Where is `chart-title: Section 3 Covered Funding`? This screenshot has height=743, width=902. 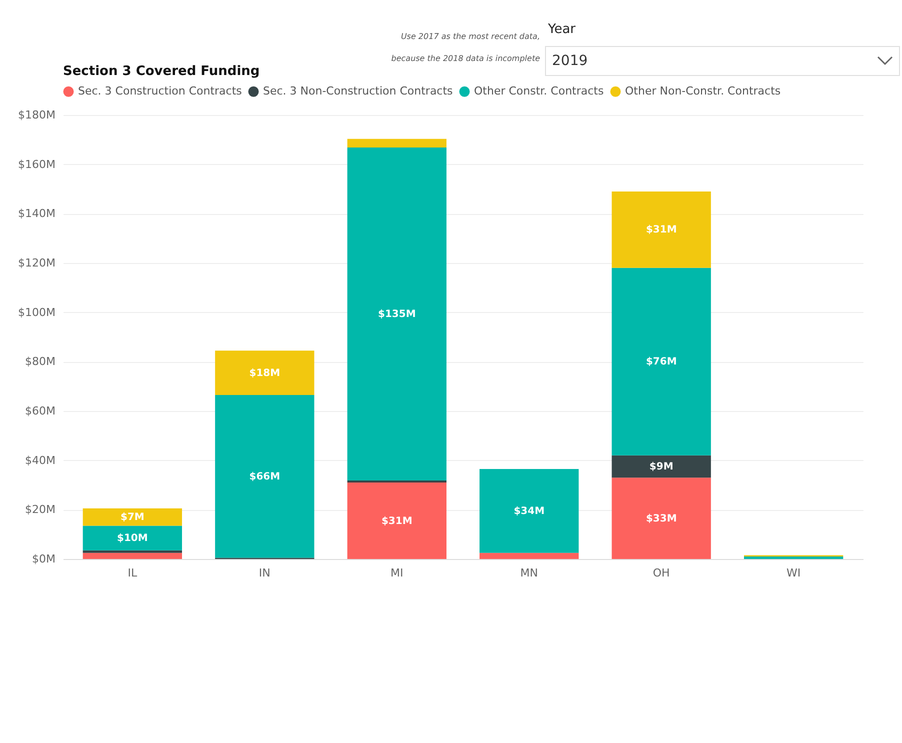
chart-title: Section 3 Covered Funding is located at coordinates (161, 71).